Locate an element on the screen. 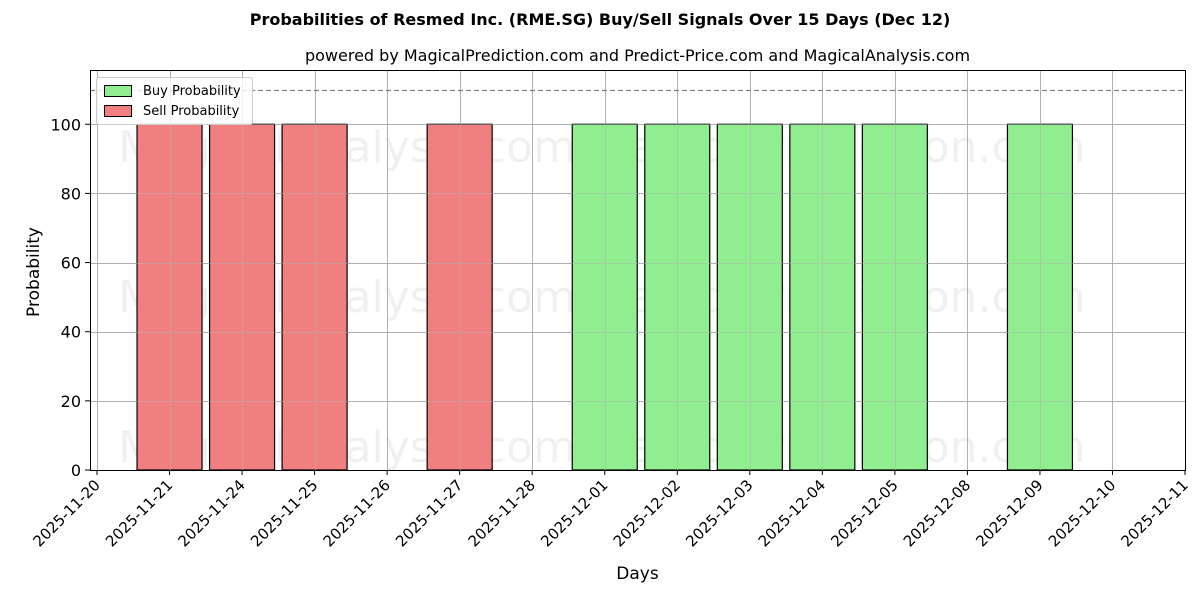 The image size is (1200, 600). buy-swatch-icon is located at coordinates (118, 91).